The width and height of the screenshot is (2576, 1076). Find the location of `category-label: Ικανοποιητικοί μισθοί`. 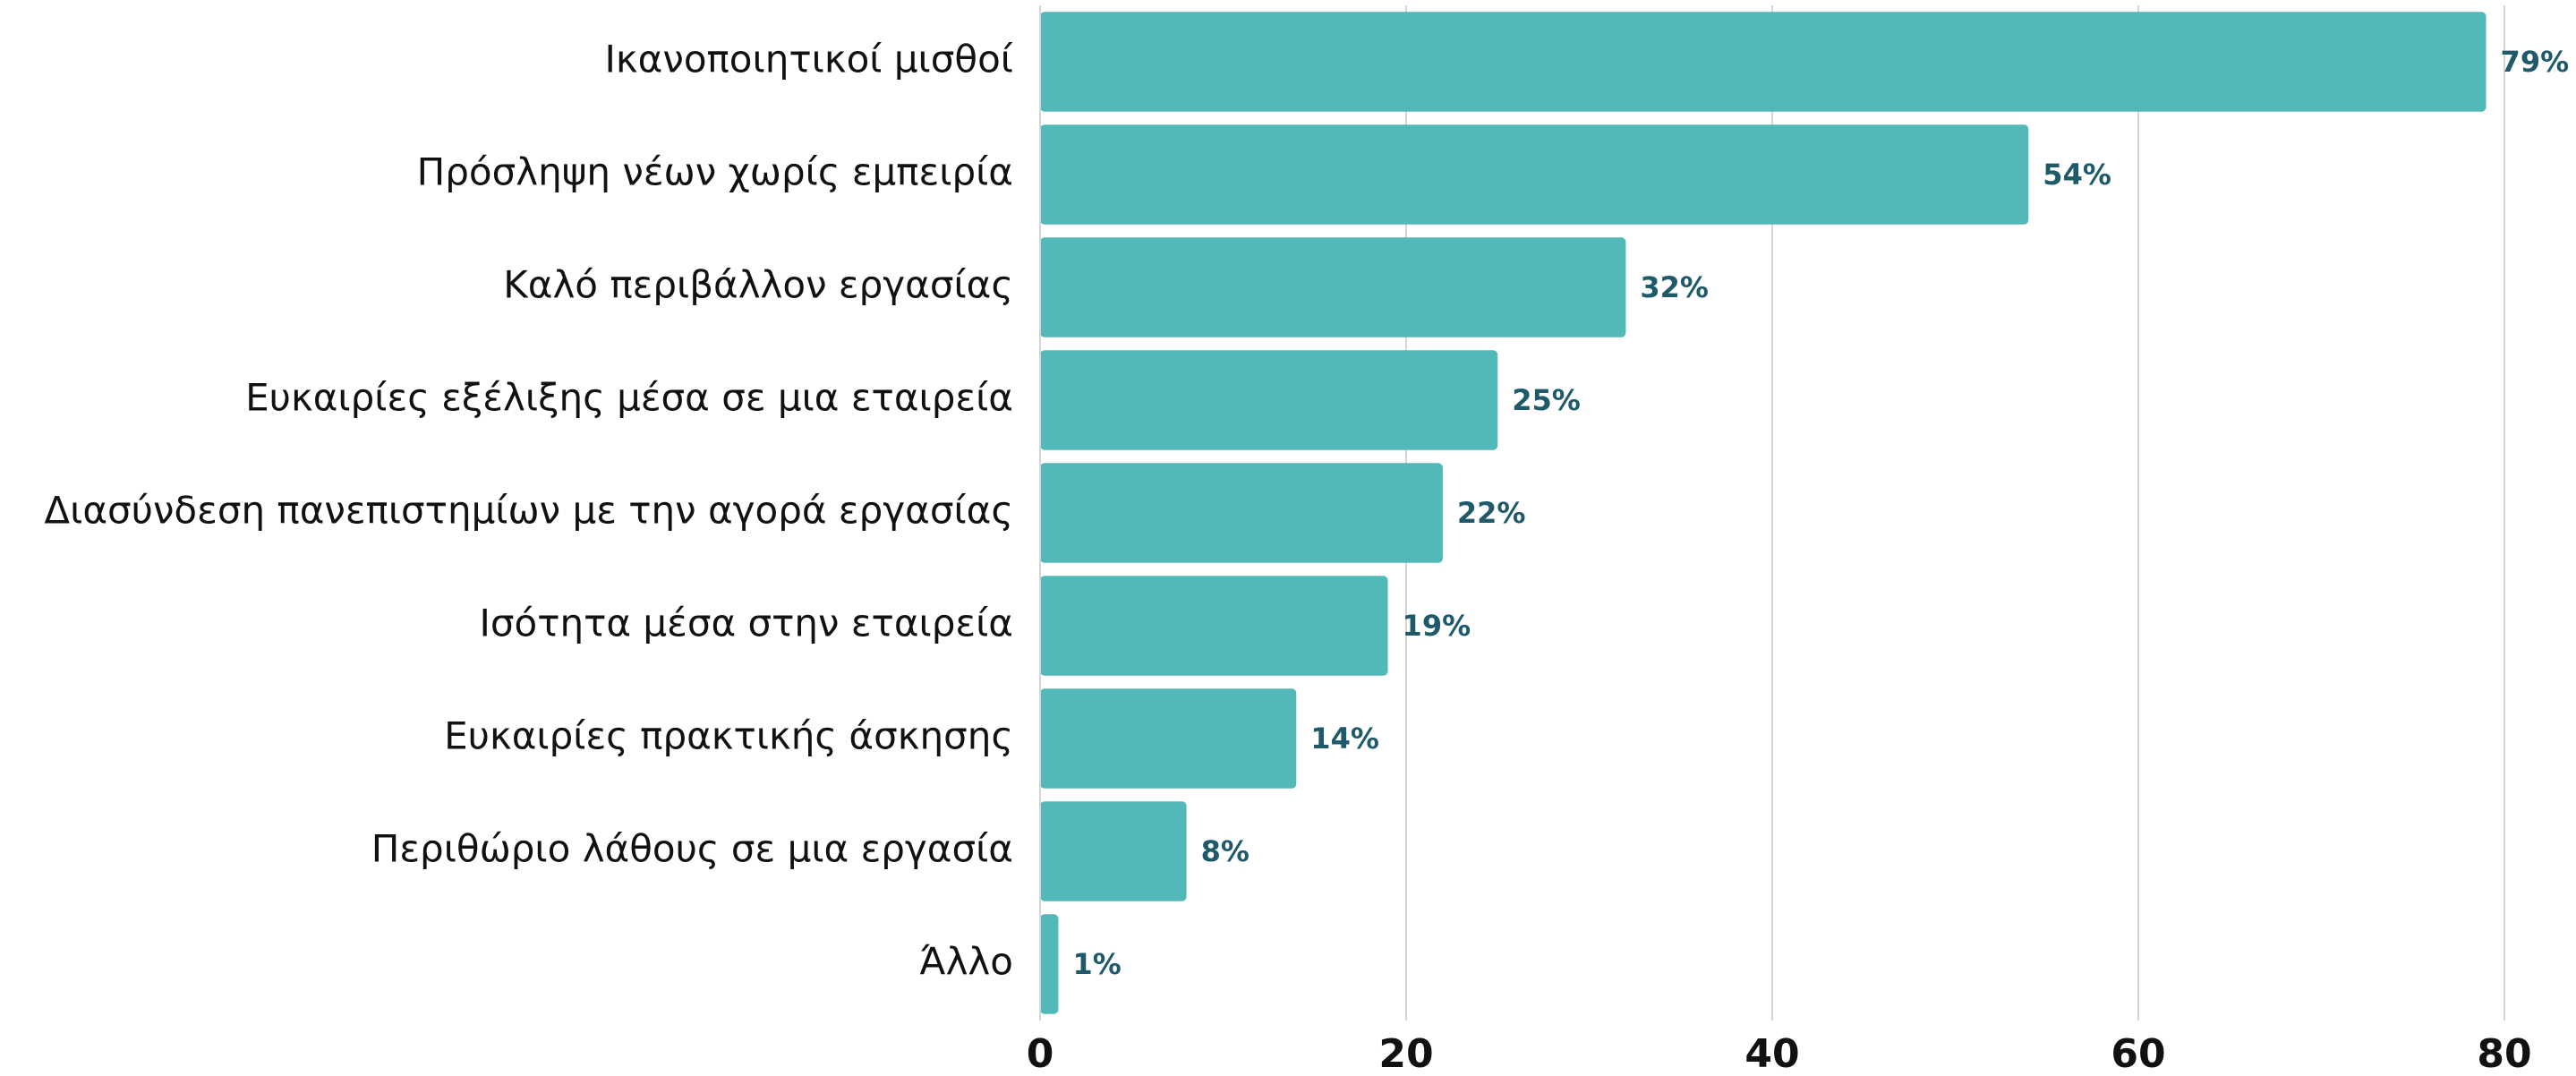

category-label: Ικανοποιητικοί μισθοί is located at coordinates (809, 59).